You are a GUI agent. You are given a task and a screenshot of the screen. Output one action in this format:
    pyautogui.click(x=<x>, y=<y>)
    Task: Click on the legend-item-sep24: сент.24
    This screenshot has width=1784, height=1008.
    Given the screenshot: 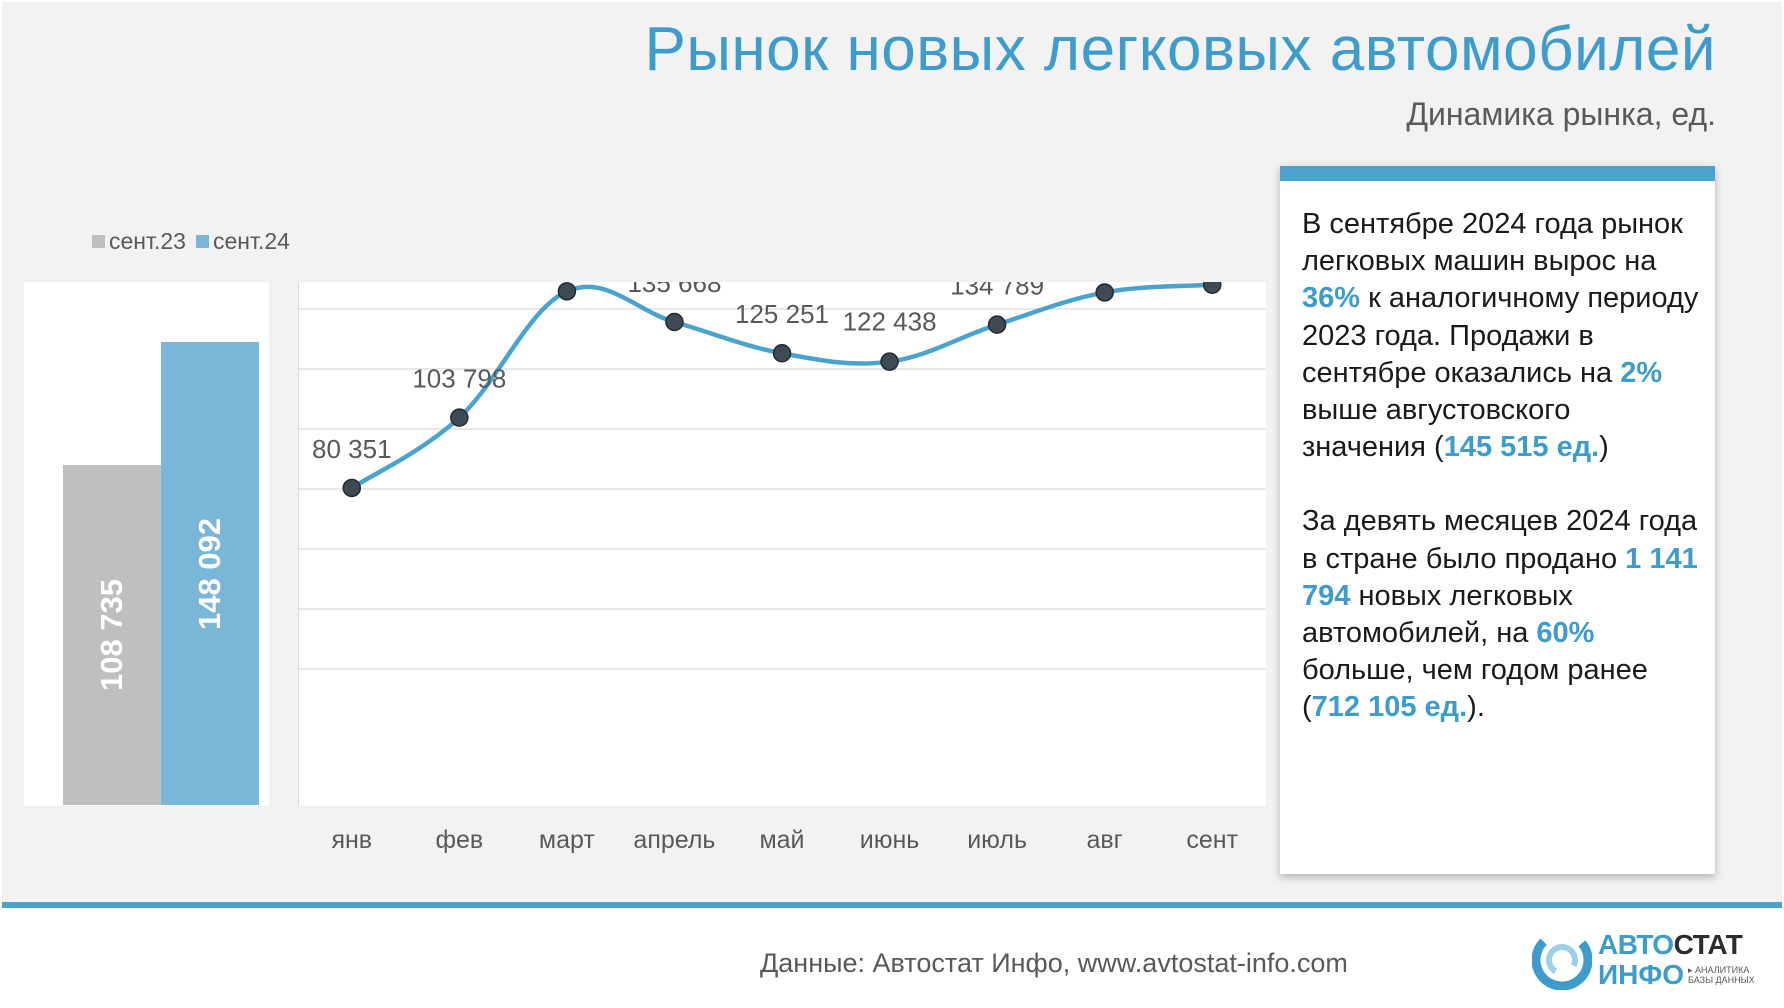 What is the action you would take?
    pyautogui.click(x=242, y=241)
    